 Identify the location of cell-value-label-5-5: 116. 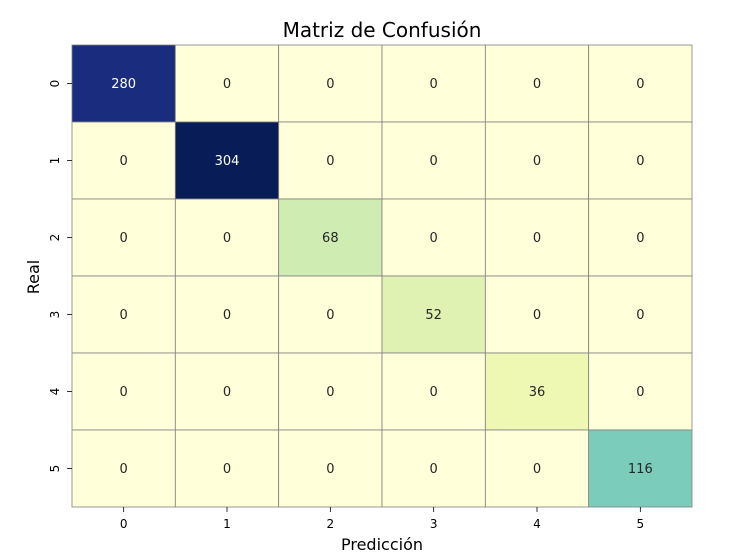
(640, 469).